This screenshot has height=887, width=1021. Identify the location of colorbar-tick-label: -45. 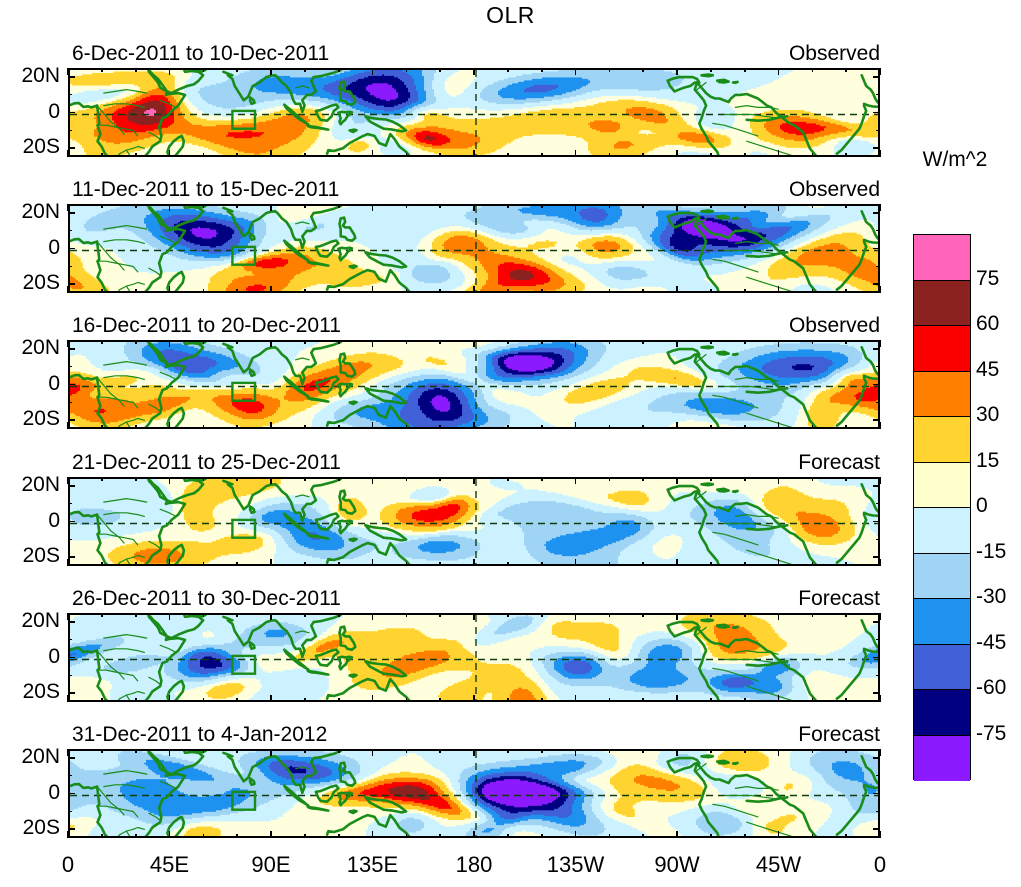
(991, 643).